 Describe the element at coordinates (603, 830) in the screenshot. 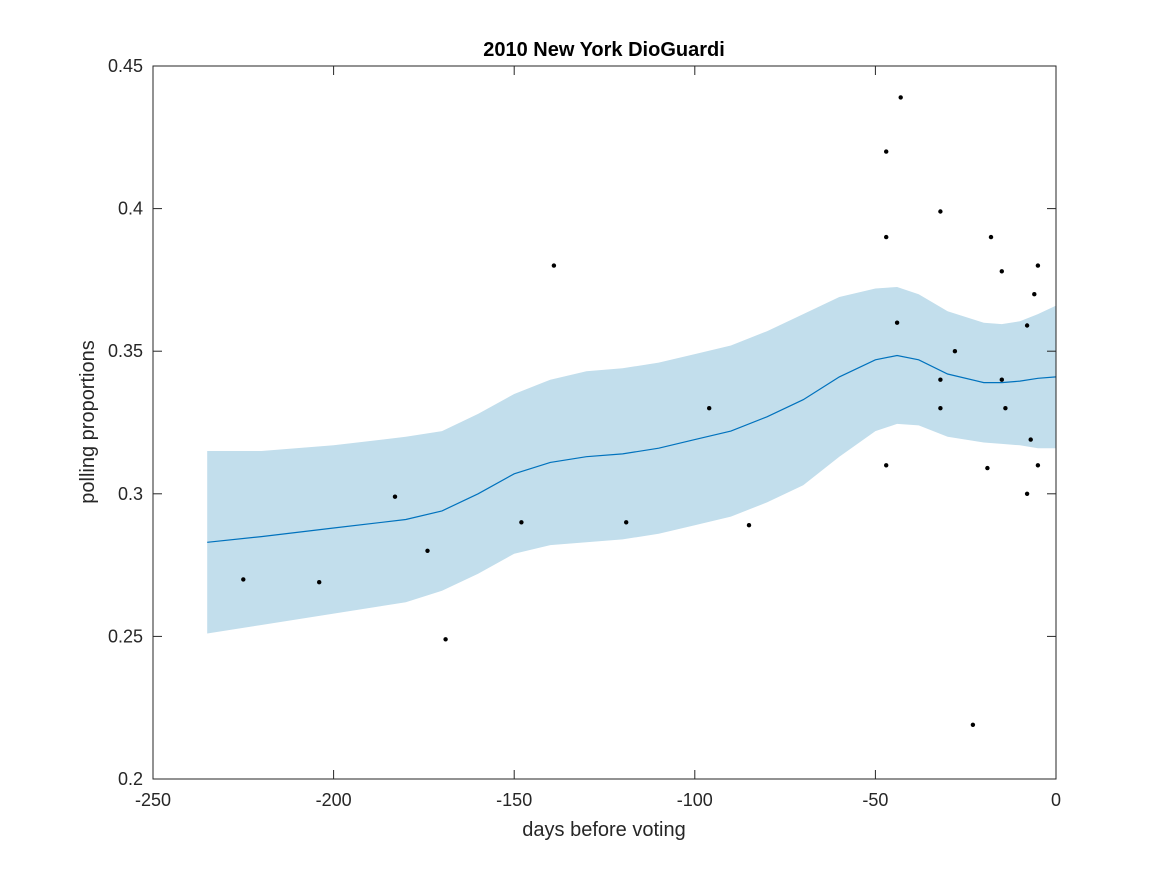

I see `x-axis-label: days before voting` at that location.